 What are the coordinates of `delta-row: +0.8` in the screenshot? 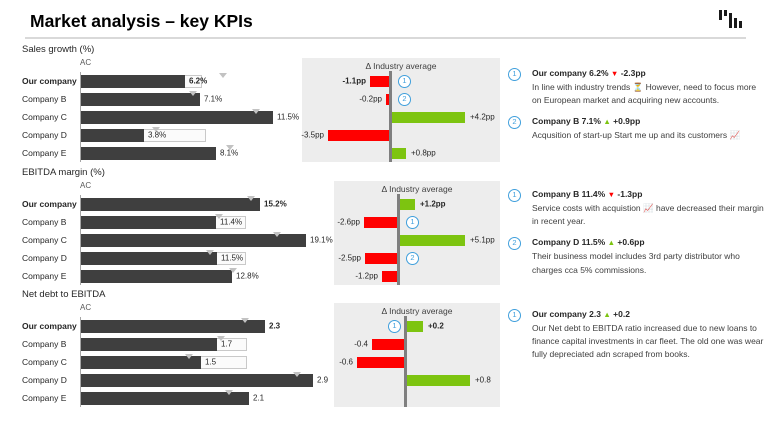 It's located at (417, 380).